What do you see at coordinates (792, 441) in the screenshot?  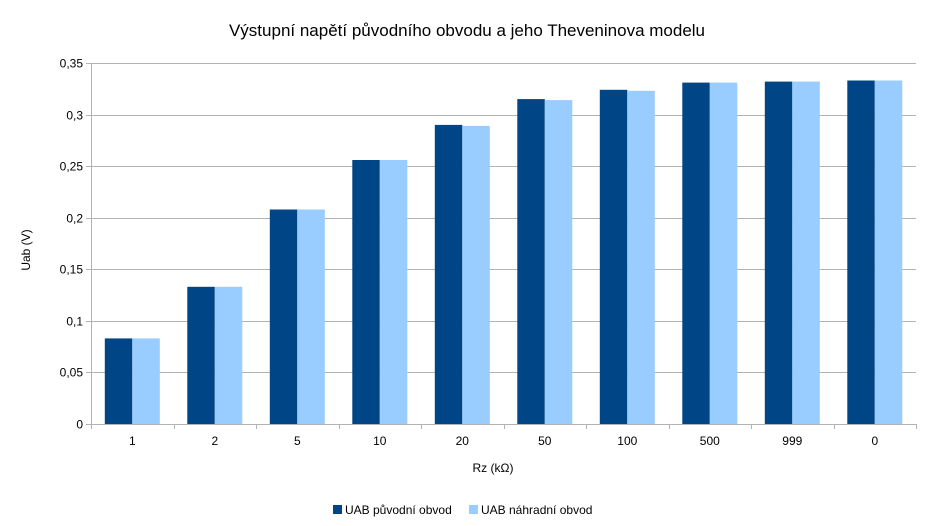 I see `x-tick-label: 999` at bounding box center [792, 441].